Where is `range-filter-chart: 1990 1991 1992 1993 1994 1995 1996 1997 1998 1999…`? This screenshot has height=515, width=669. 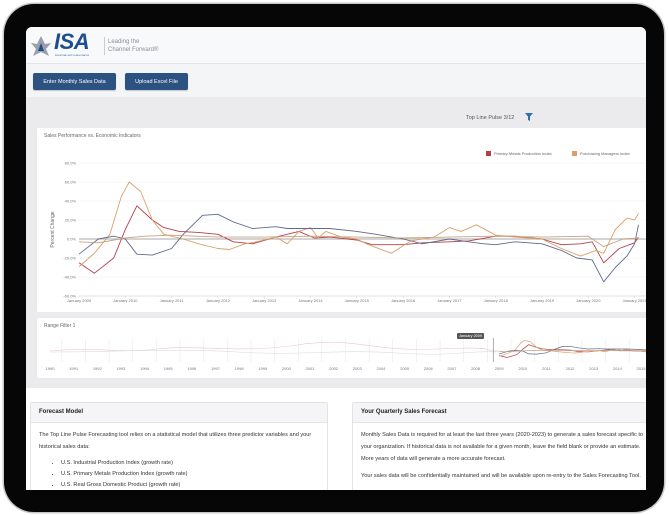 range-filter-chart: 1990 1991 1992 1993 1994 1995 1996 1997 1998 1999… is located at coordinates (341, 348).